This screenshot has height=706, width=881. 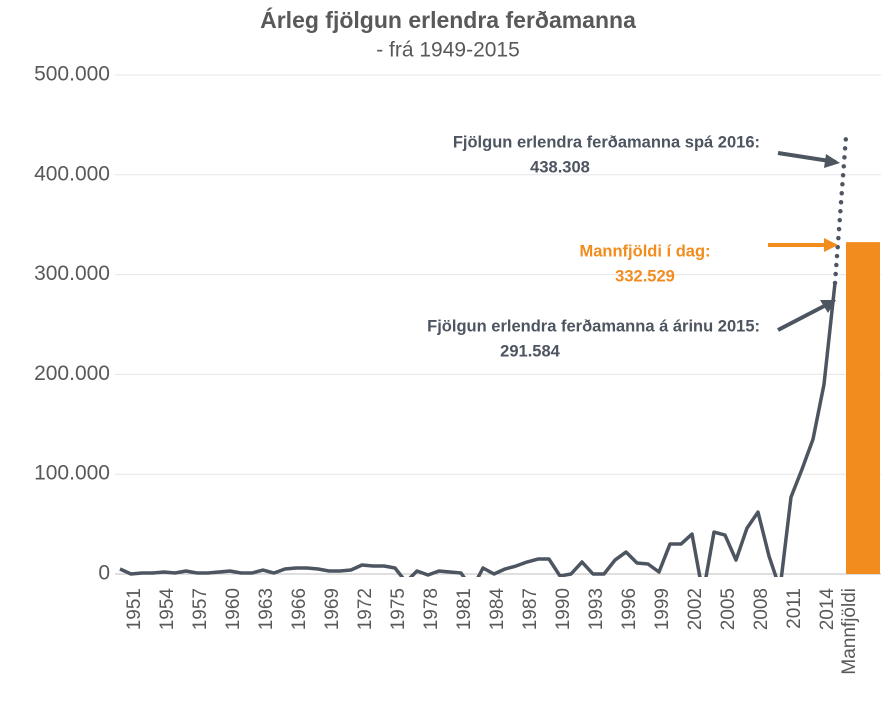 What do you see at coordinates (233, 609) in the screenshot?
I see `x-tick-label: 1960` at bounding box center [233, 609].